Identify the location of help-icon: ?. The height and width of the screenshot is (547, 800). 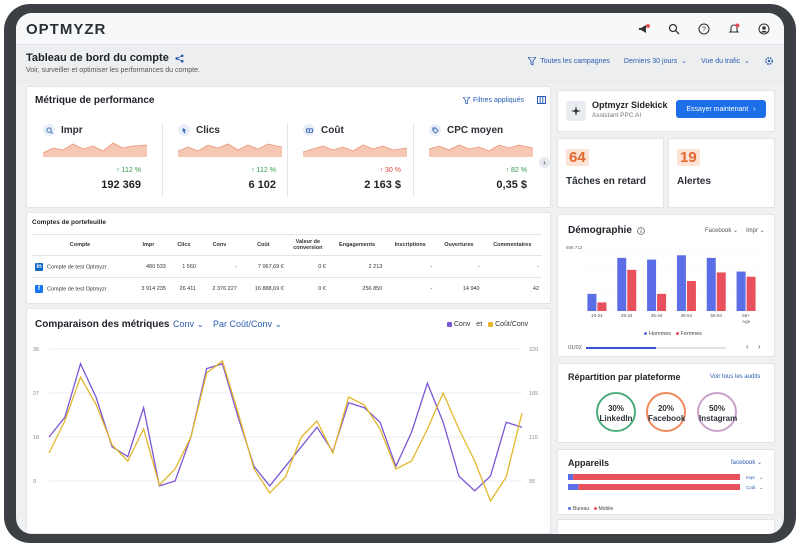
(704, 29).